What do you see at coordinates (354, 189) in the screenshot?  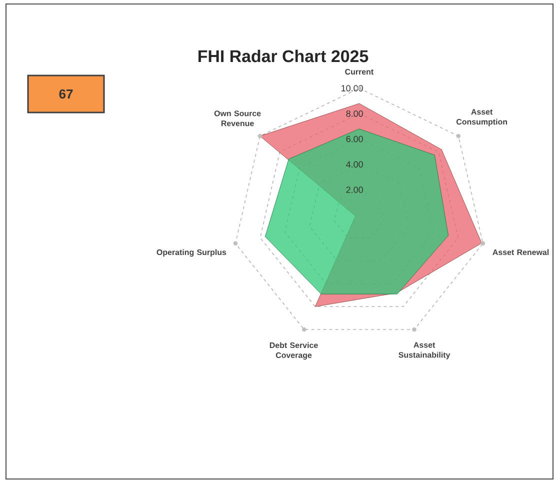 I see `y-tick-label: 2.00` at bounding box center [354, 189].